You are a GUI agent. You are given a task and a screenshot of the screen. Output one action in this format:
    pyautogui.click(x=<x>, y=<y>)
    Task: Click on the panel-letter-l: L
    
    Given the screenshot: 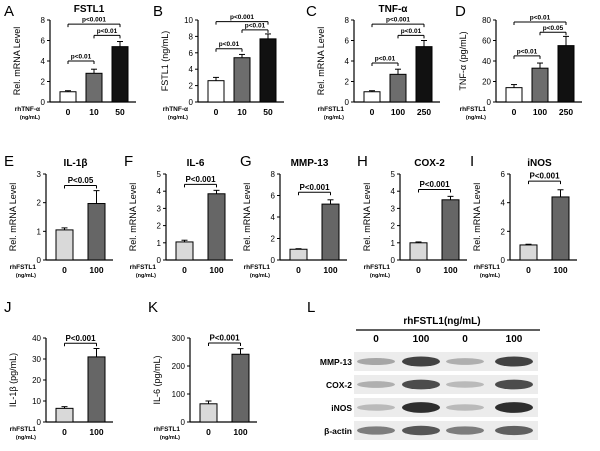 What is the action you would take?
    pyautogui.click(x=311, y=307)
    